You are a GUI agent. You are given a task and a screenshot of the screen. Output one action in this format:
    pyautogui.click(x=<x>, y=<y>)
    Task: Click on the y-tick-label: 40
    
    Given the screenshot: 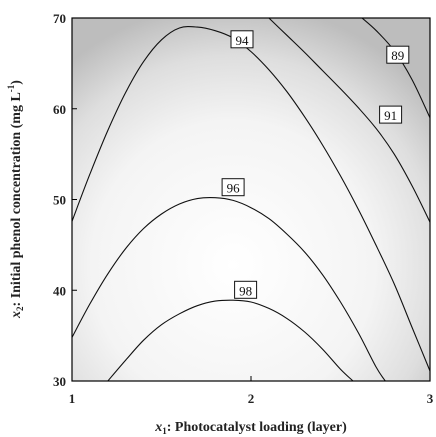 What is the action you would take?
    pyautogui.click(x=59, y=290)
    